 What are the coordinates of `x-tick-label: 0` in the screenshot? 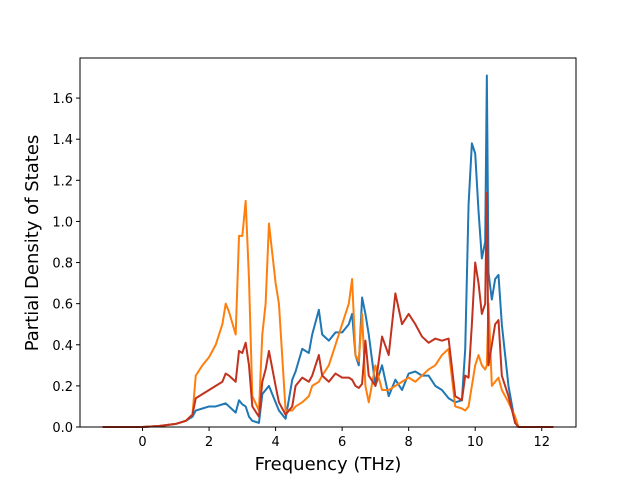 It's located at (142, 442).